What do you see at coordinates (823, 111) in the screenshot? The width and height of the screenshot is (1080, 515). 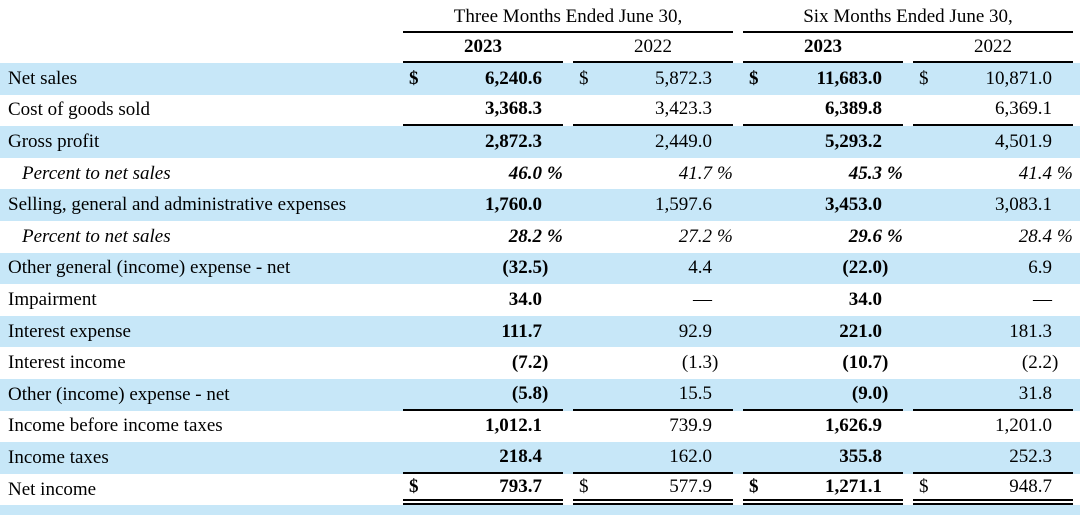 I see `value-cell: 6,389.8` at bounding box center [823, 111].